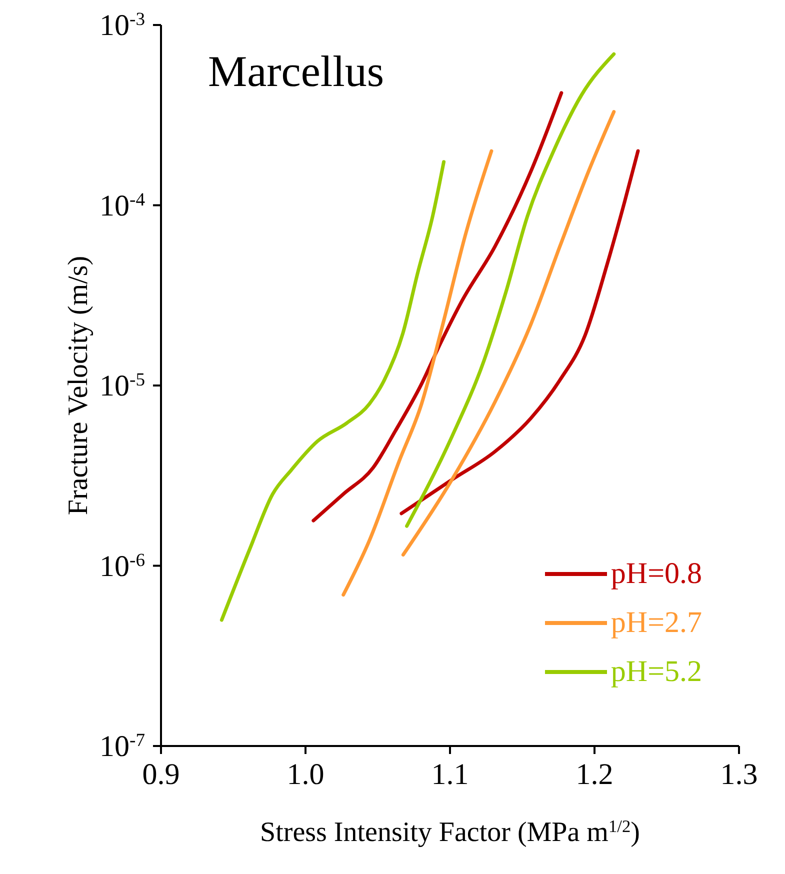  What do you see at coordinates (305, 774) in the screenshot?
I see `x-tick-label: 1.0` at bounding box center [305, 774].